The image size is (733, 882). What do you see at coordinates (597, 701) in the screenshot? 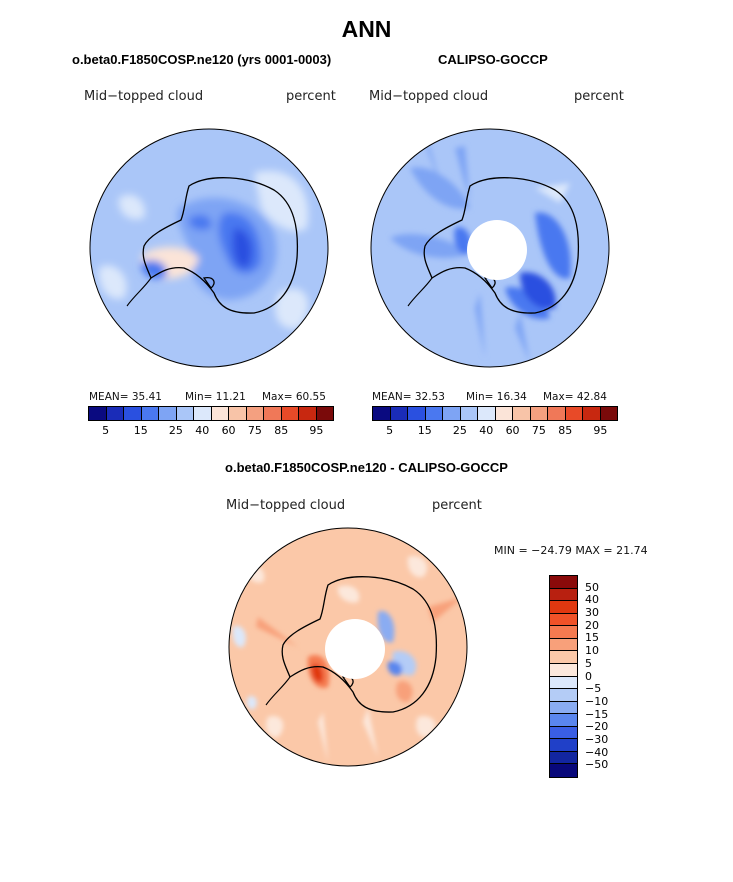
I see `colorbar-tick-label: −10` at bounding box center [597, 701].